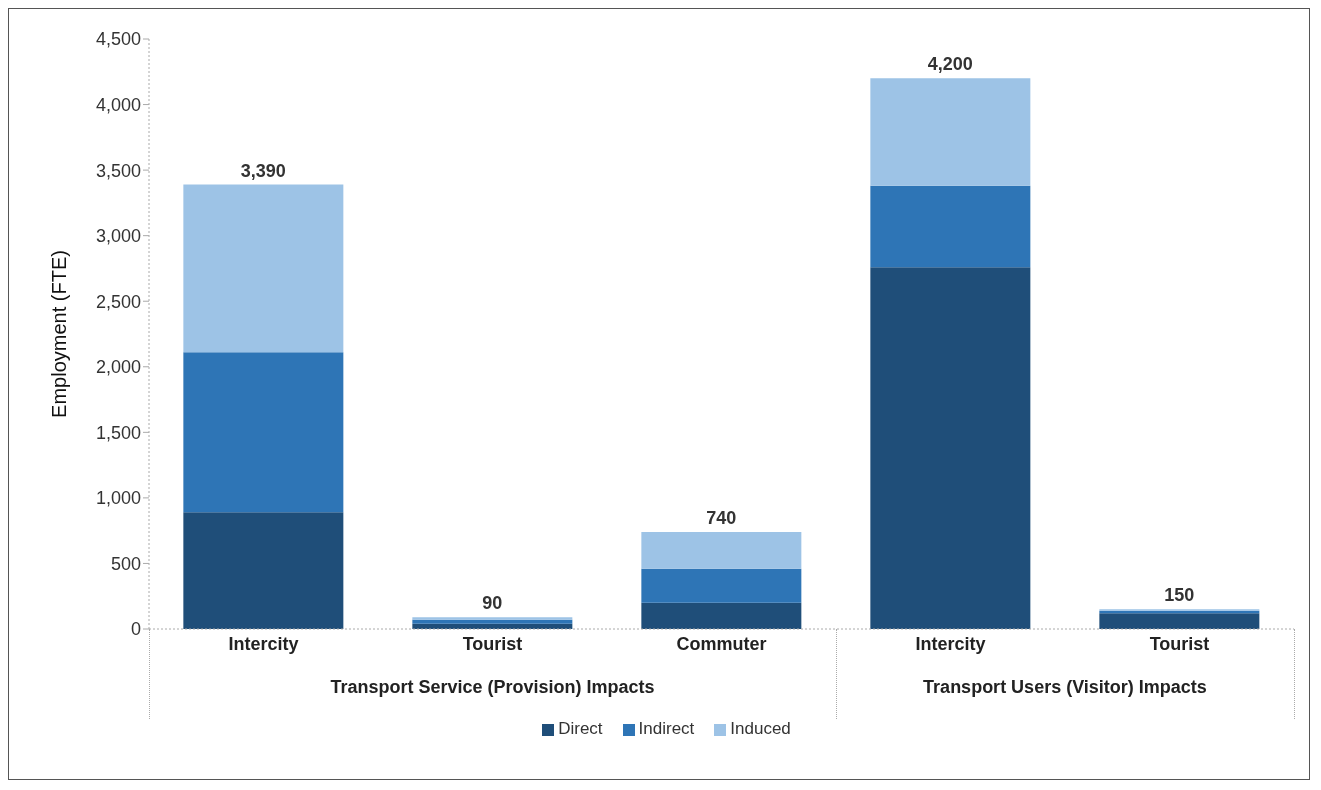 This screenshot has width=1321, height=790. Describe the element at coordinates (580, 728) in the screenshot. I see `legend-label: Direct` at that location.